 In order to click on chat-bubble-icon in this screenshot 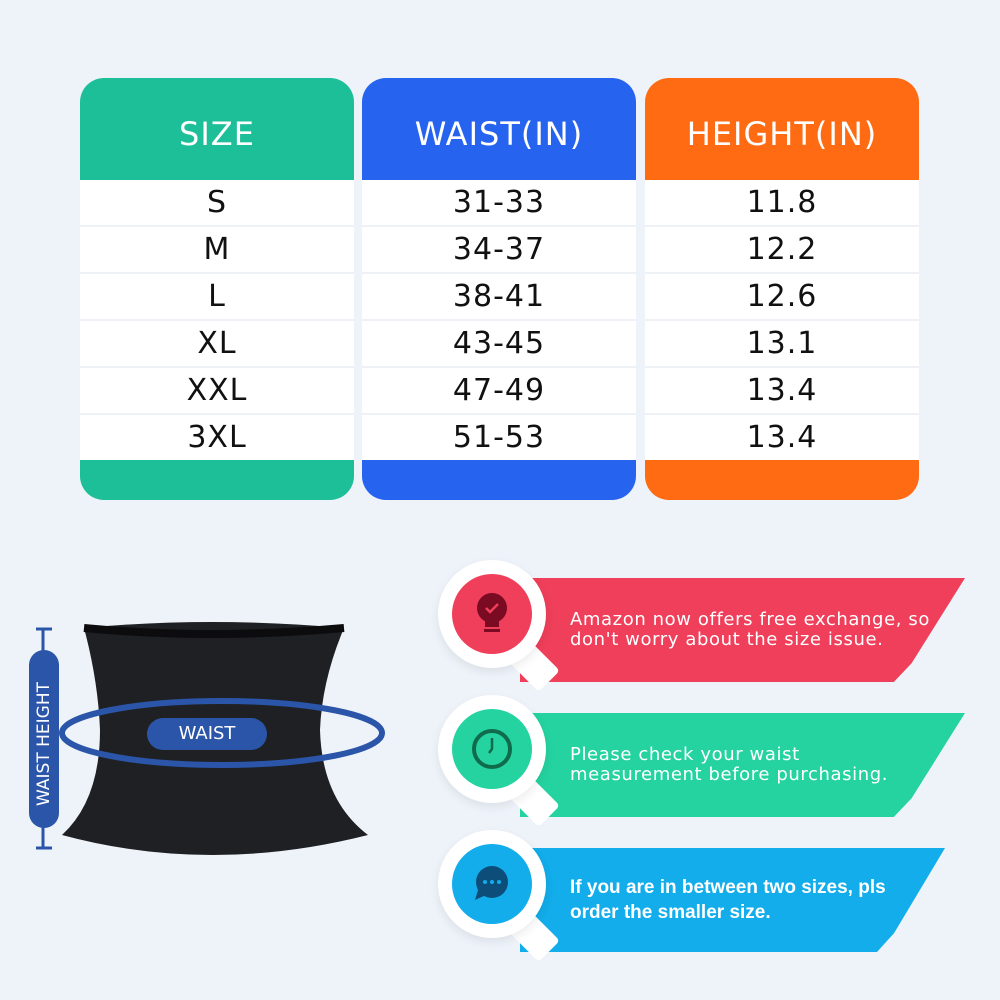, I will do `click(492, 884)`.